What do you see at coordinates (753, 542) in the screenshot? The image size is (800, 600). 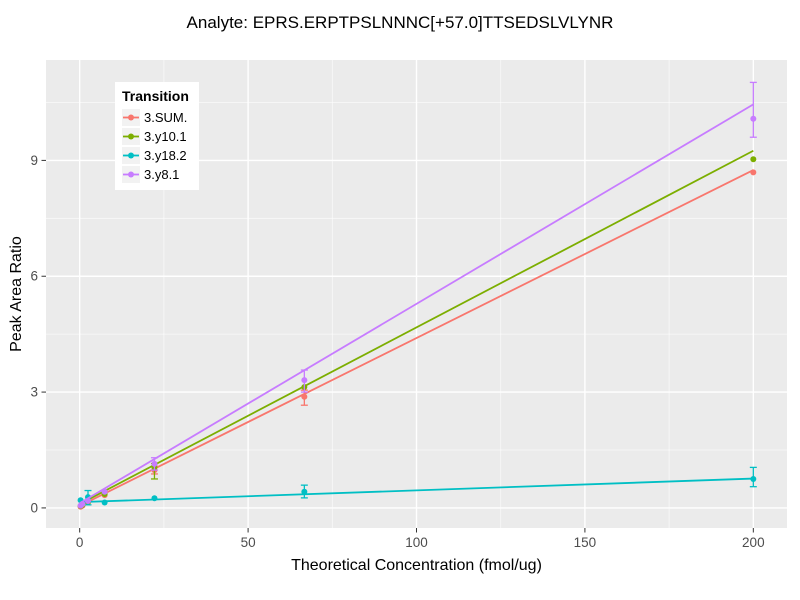 I see `x-tick-label: 200` at bounding box center [753, 542].